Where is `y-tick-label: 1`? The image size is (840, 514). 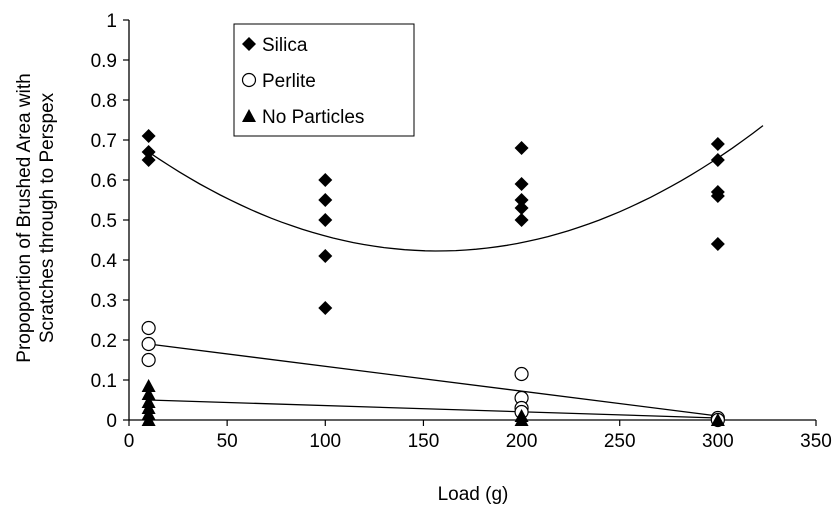 y-tick-label: 1 is located at coordinates (111, 21).